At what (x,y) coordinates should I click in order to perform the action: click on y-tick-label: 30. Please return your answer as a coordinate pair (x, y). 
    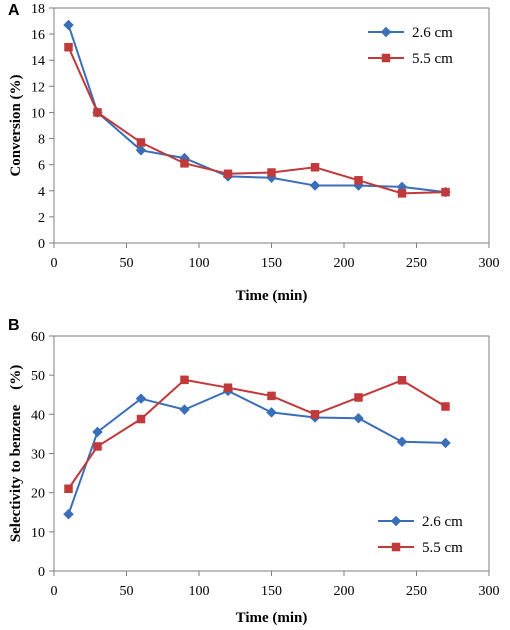
    Looking at the image, I should click on (38, 455).